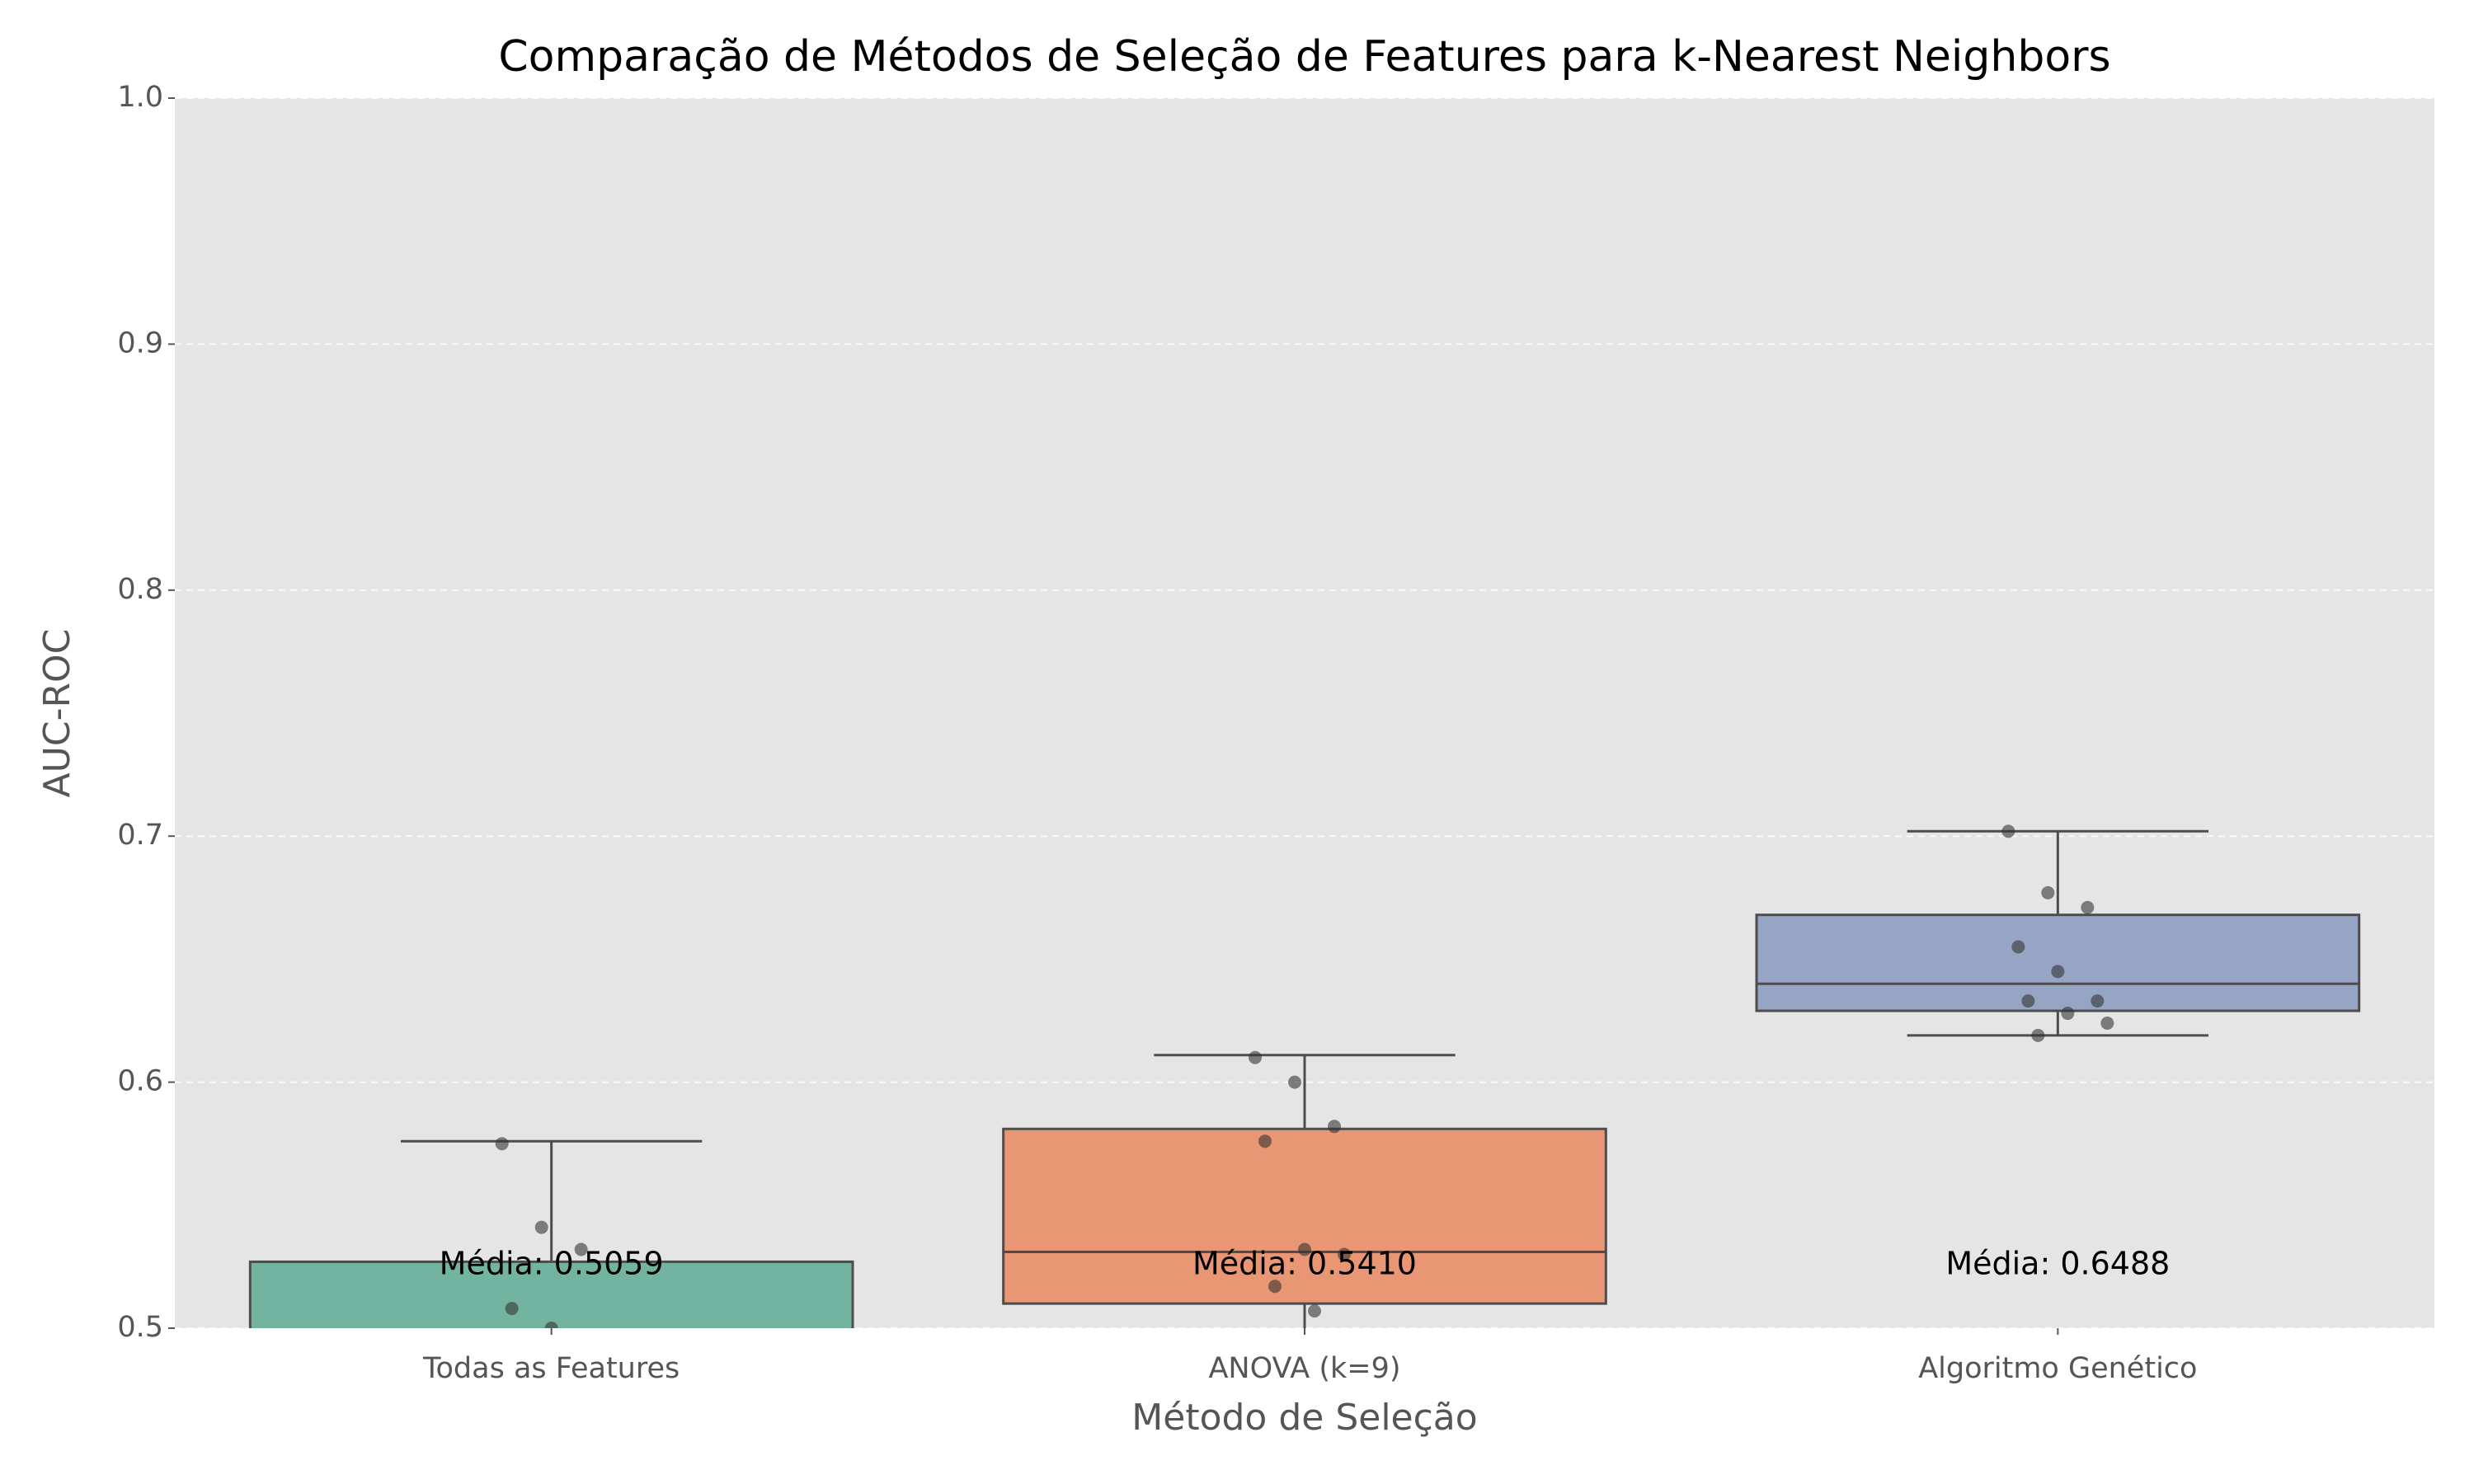 Image resolution: width=2474 pixels, height=1484 pixels. What do you see at coordinates (2057, 1264) in the screenshot?
I see `mean-label: Média: 0.6488` at bounding box center [2057, 1264].